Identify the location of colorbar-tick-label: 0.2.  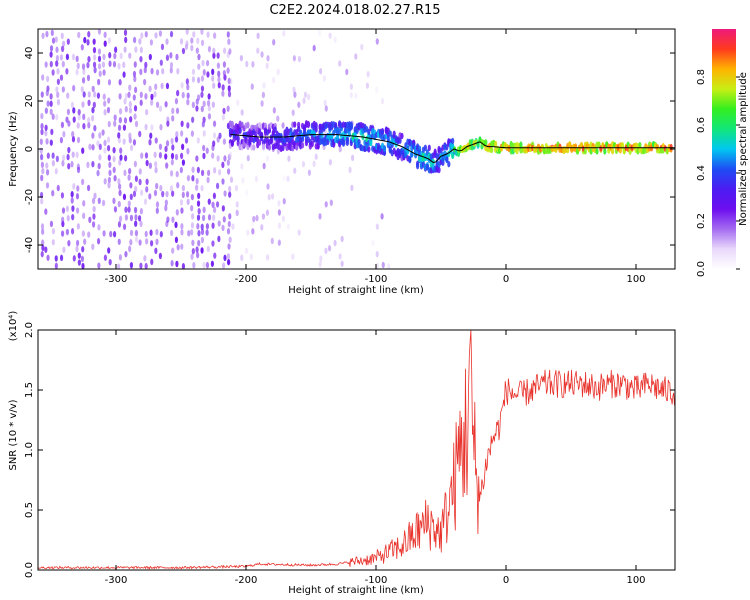
(701, 221).